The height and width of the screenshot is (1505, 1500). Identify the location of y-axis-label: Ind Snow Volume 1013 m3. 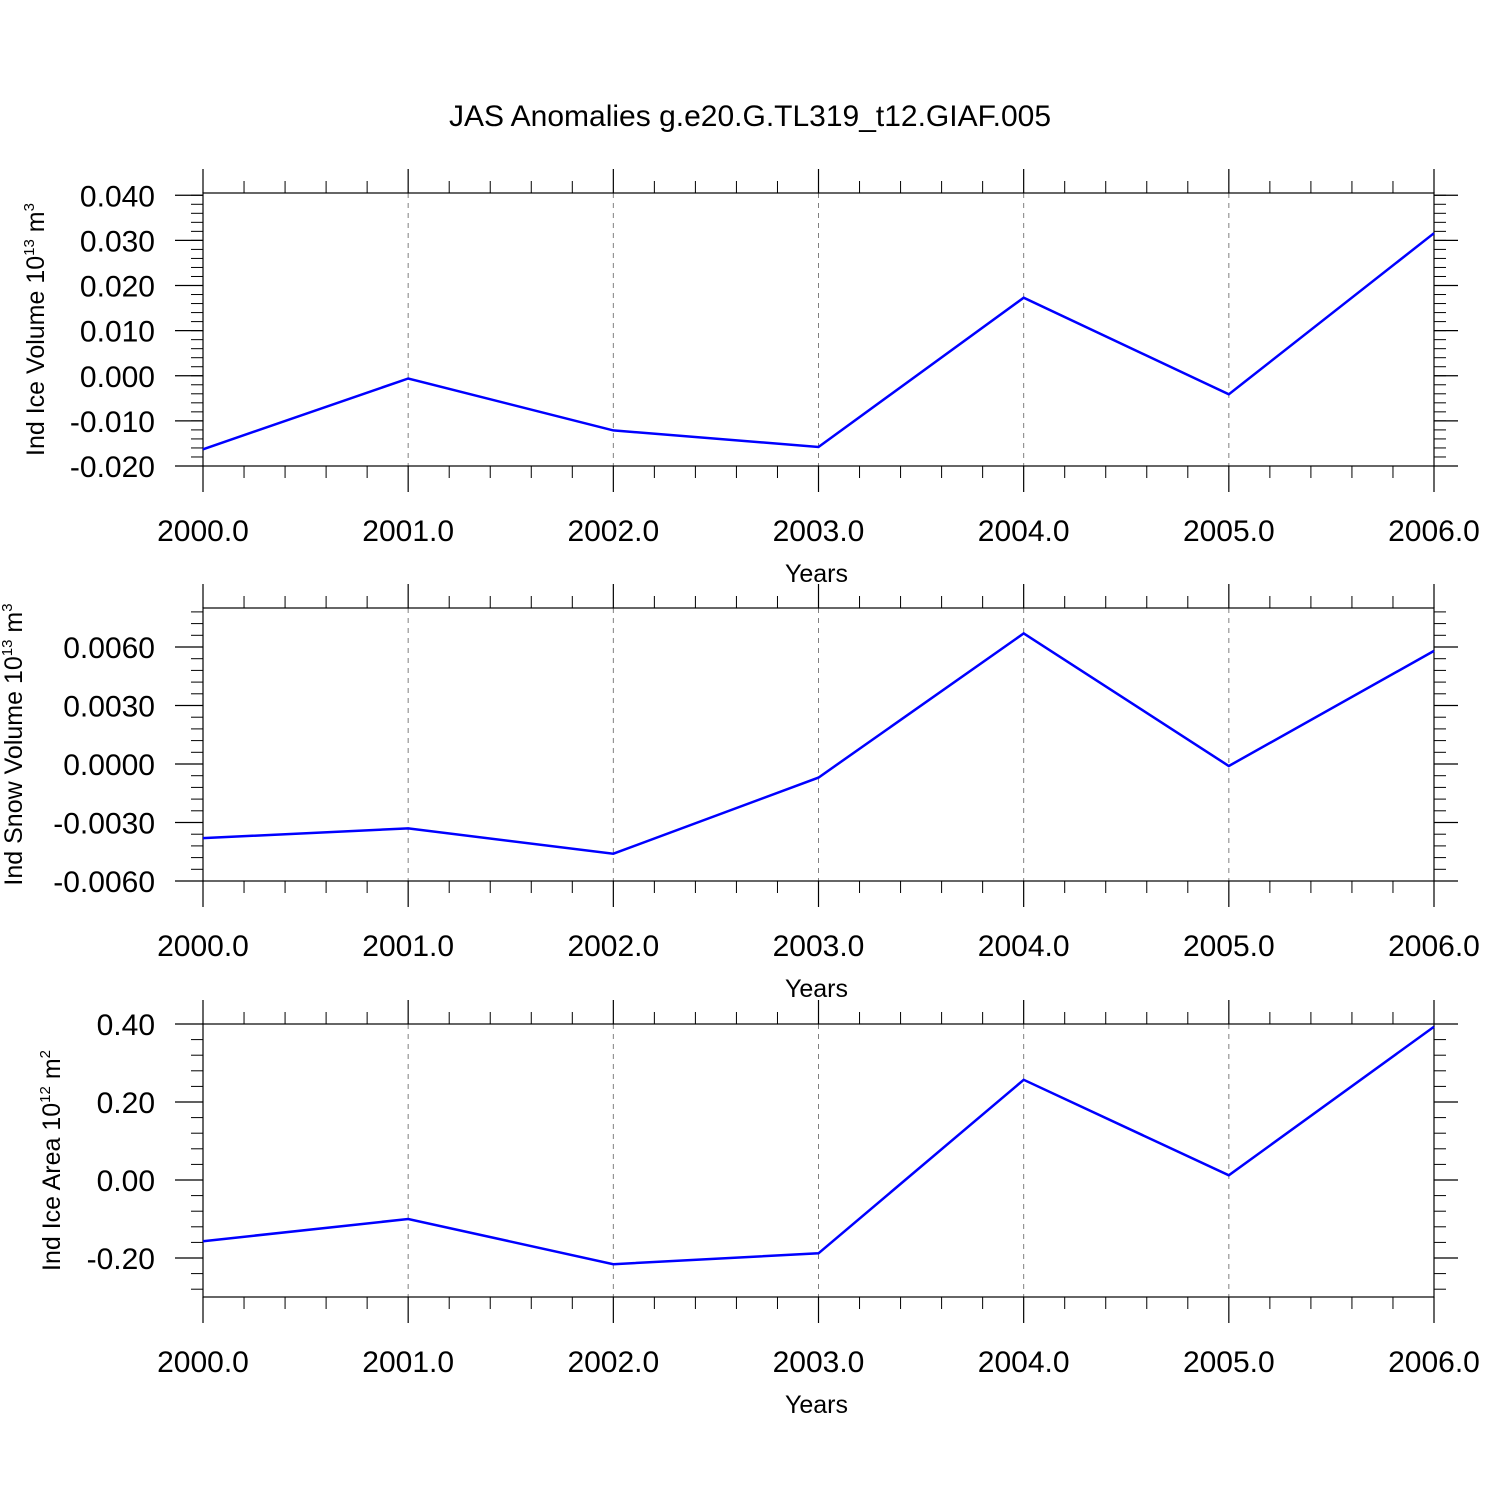
(14, 744).